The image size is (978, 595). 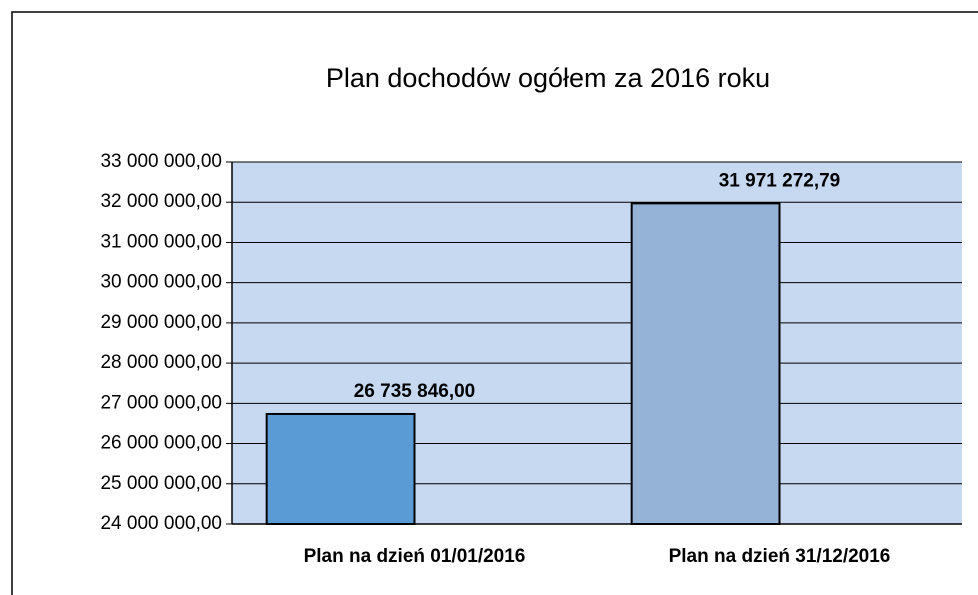 I want to click on y-tick-label: 24 000 000,00, so click(x=161, y=523).